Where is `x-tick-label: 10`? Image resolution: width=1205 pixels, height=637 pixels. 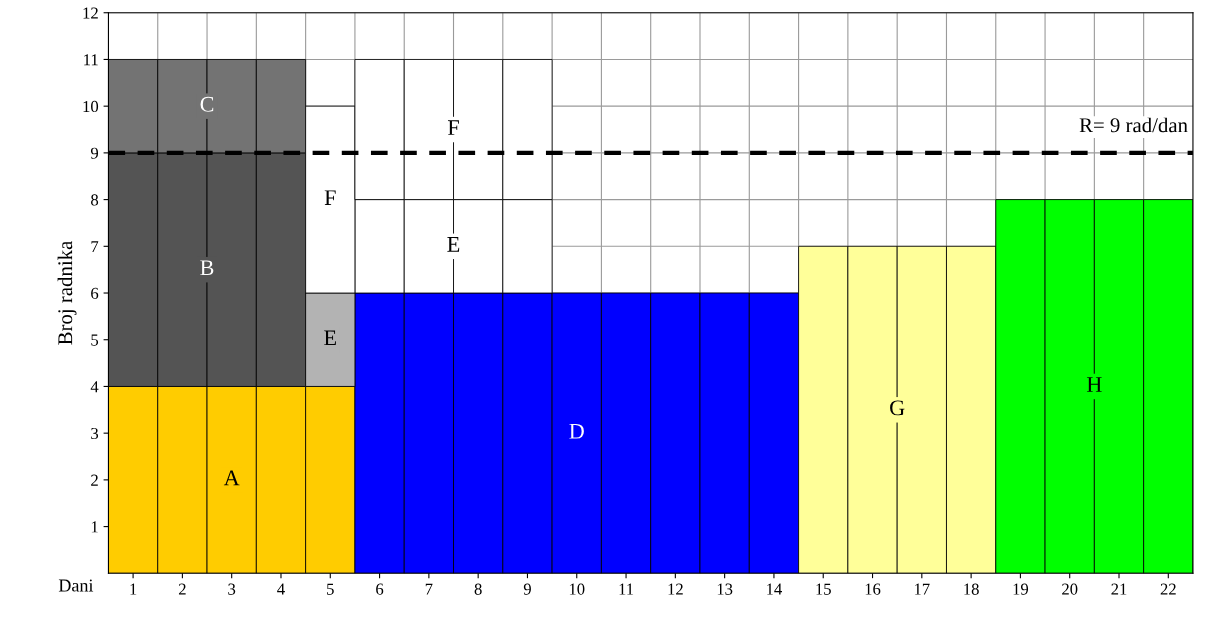 x-tick-label: 10 is located at coordinates (577, 589).